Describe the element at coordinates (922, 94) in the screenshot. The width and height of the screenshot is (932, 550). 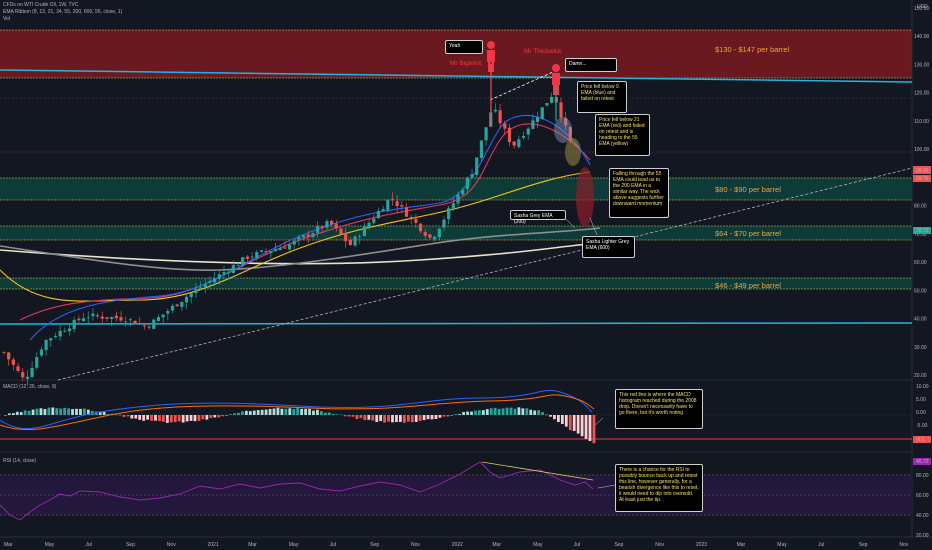
I see `price-axis-label: 120.00` at that location.